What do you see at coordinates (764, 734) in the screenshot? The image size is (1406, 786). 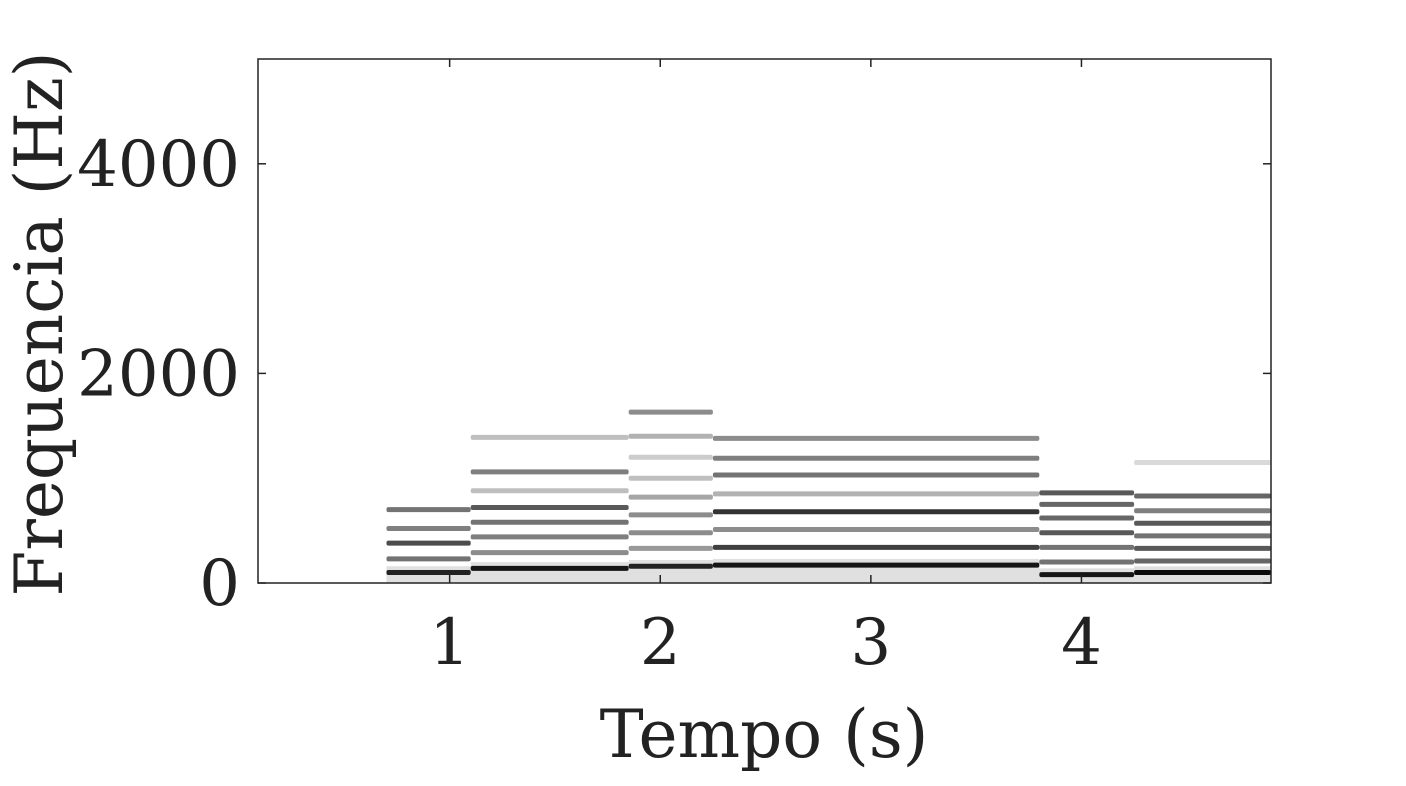 I see `x-axis-label: Tempo (s)` at bounding box center [764, 734].